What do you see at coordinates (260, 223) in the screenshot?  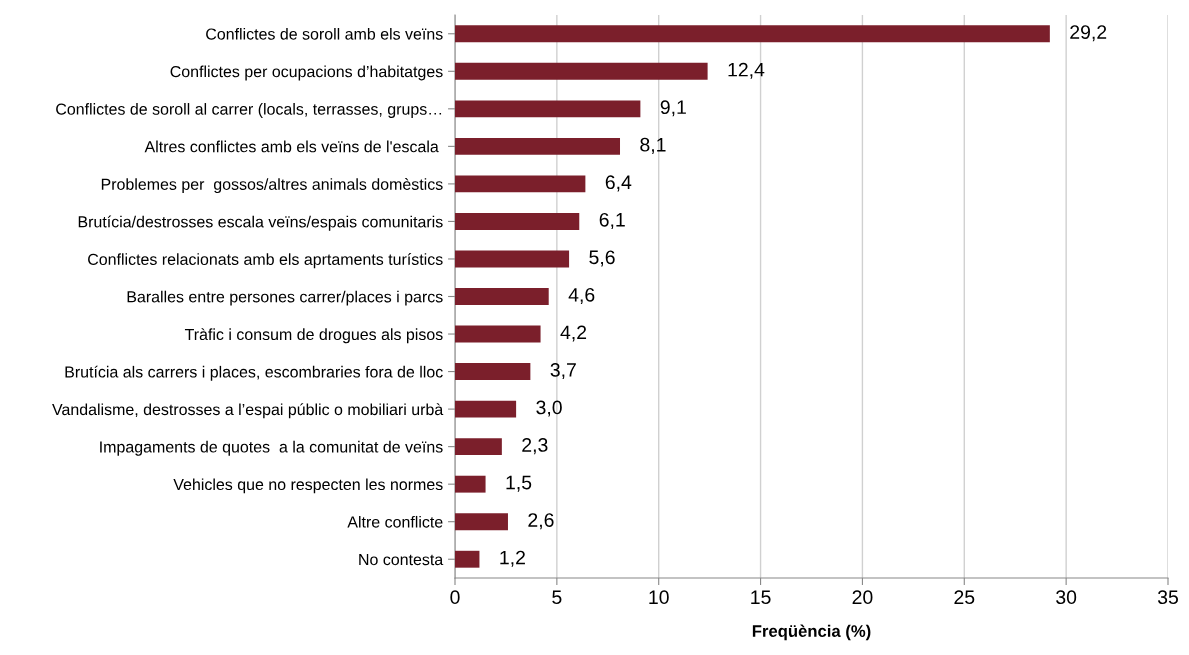 I see `y-tick-label: Brutícia/destrosses escala veïns/espais comunitaris` at bounding box center [260, 223].